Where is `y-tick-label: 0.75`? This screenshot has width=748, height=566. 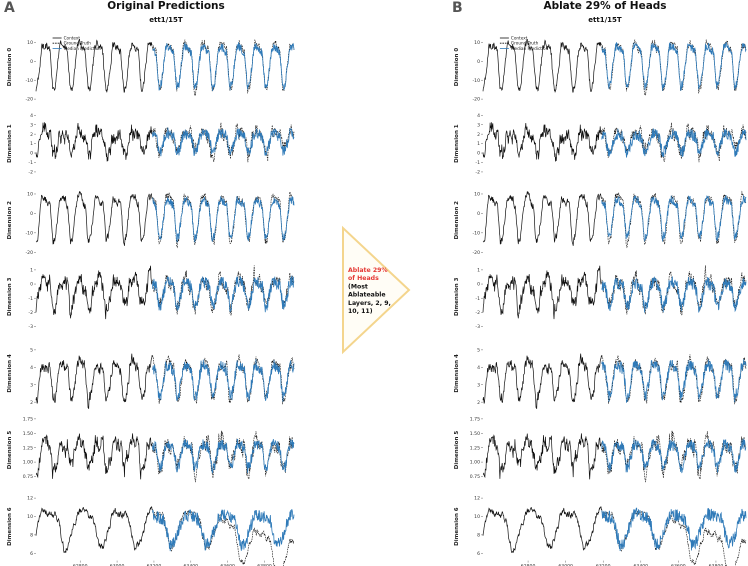 y-tick-label: 0.75 is located at coordinates (475, 477).